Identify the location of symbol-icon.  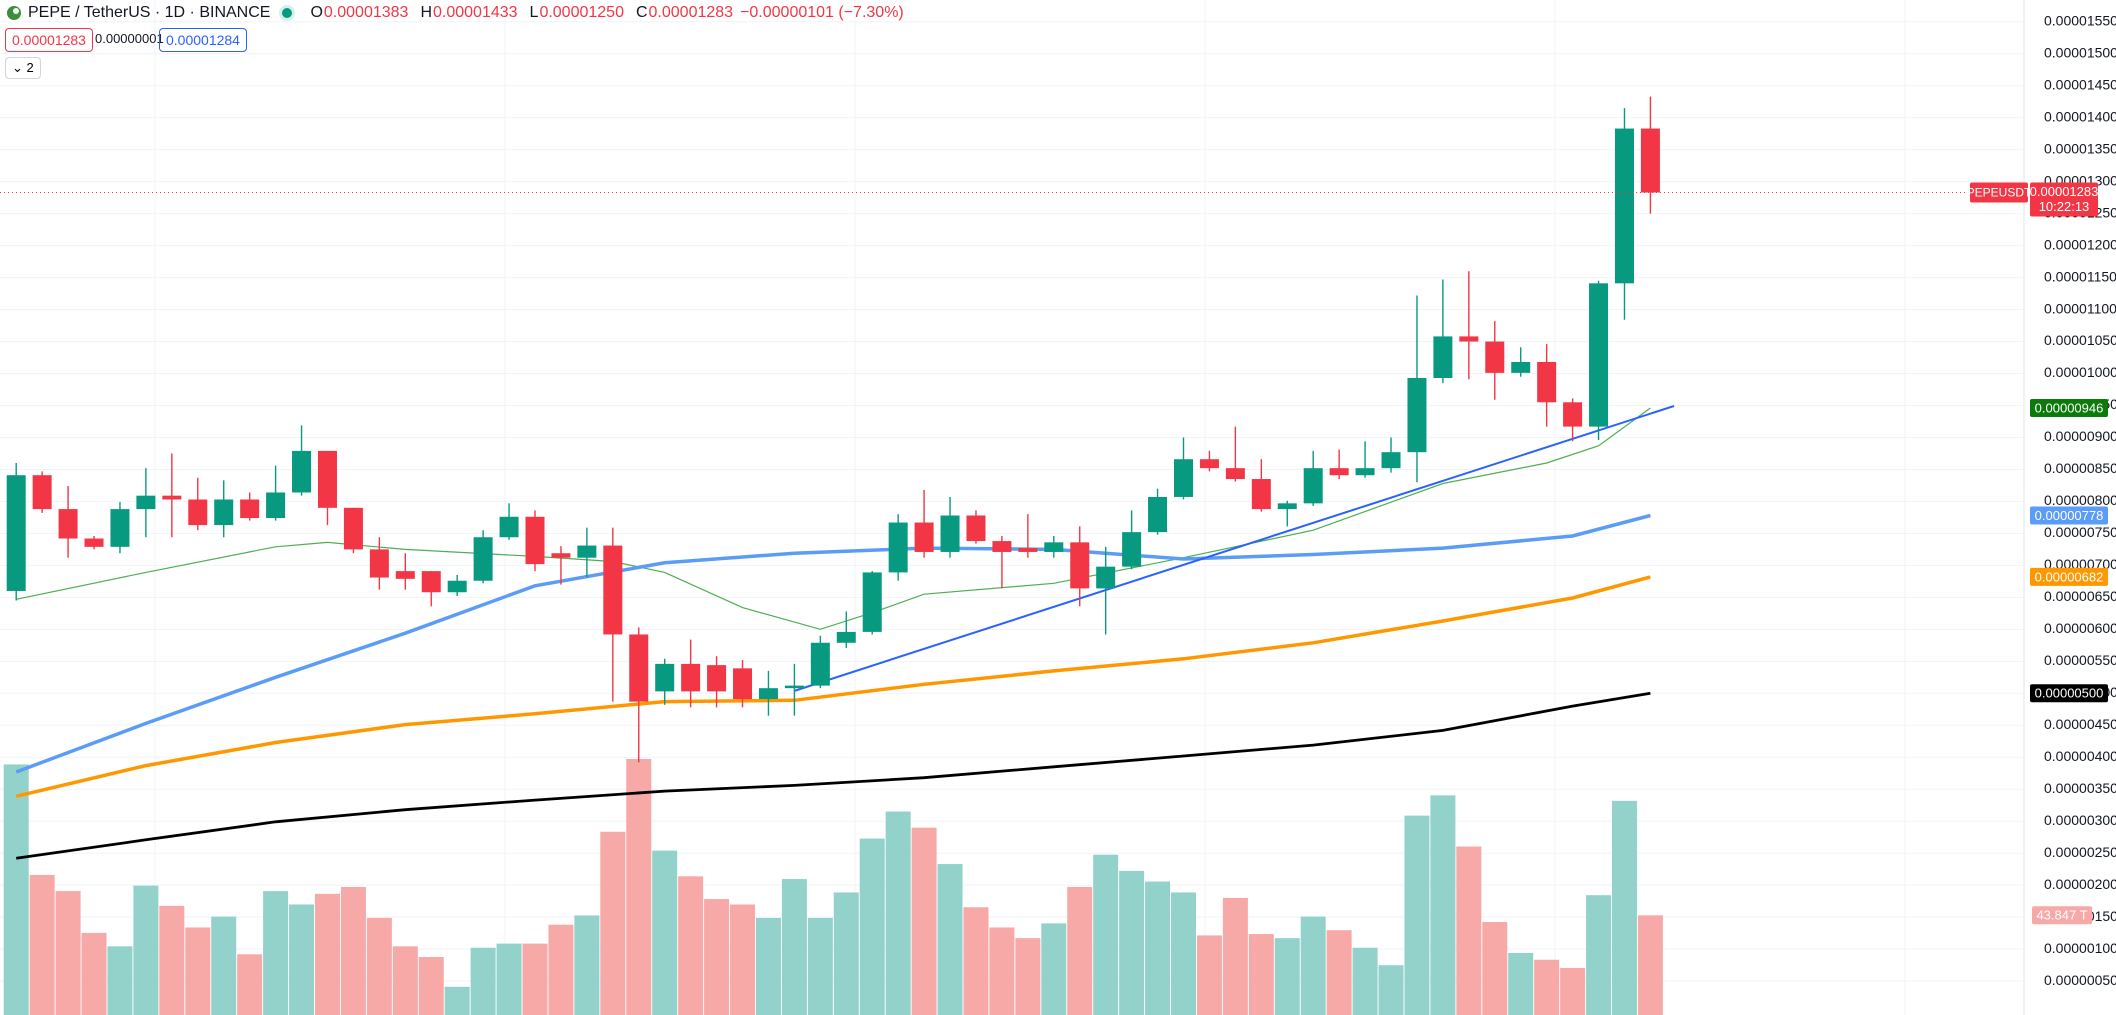
(14, 13).